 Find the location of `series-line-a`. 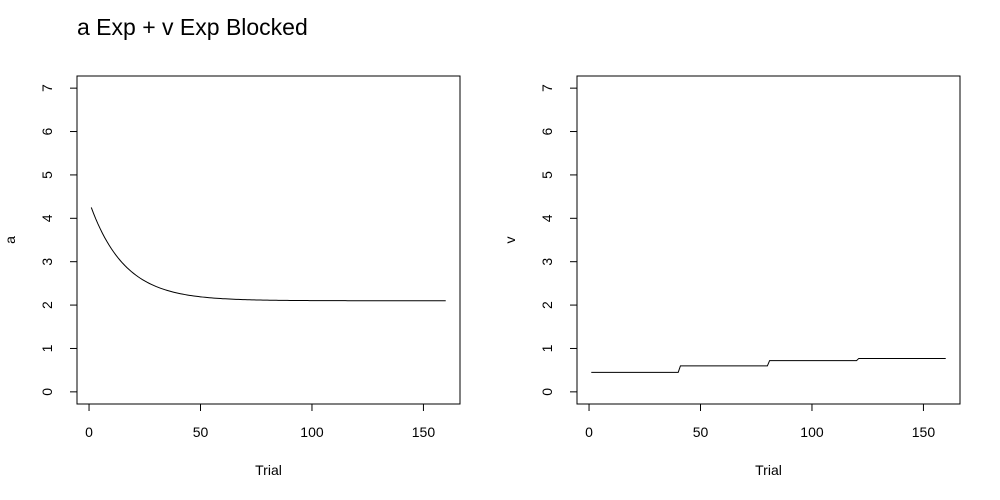

series-line-a is located at coordinates (268, 254).